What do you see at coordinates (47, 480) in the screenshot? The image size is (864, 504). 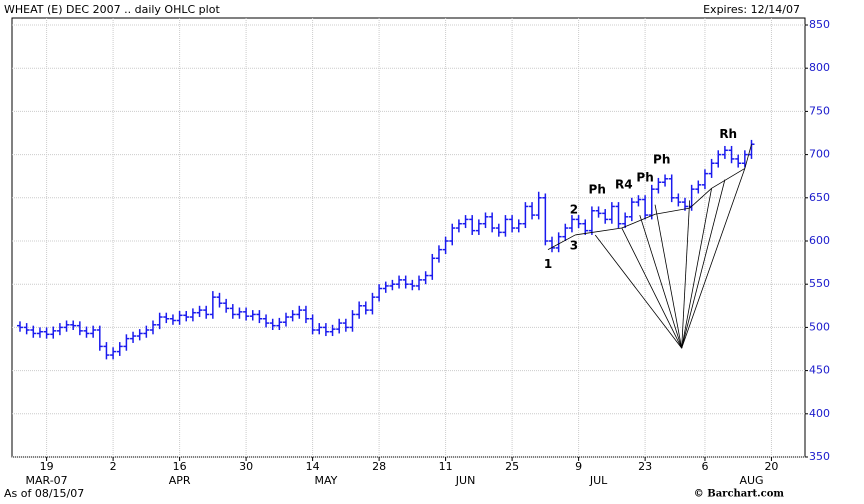 I see `month-label: MAR-07` at bounding box center [47, 480].